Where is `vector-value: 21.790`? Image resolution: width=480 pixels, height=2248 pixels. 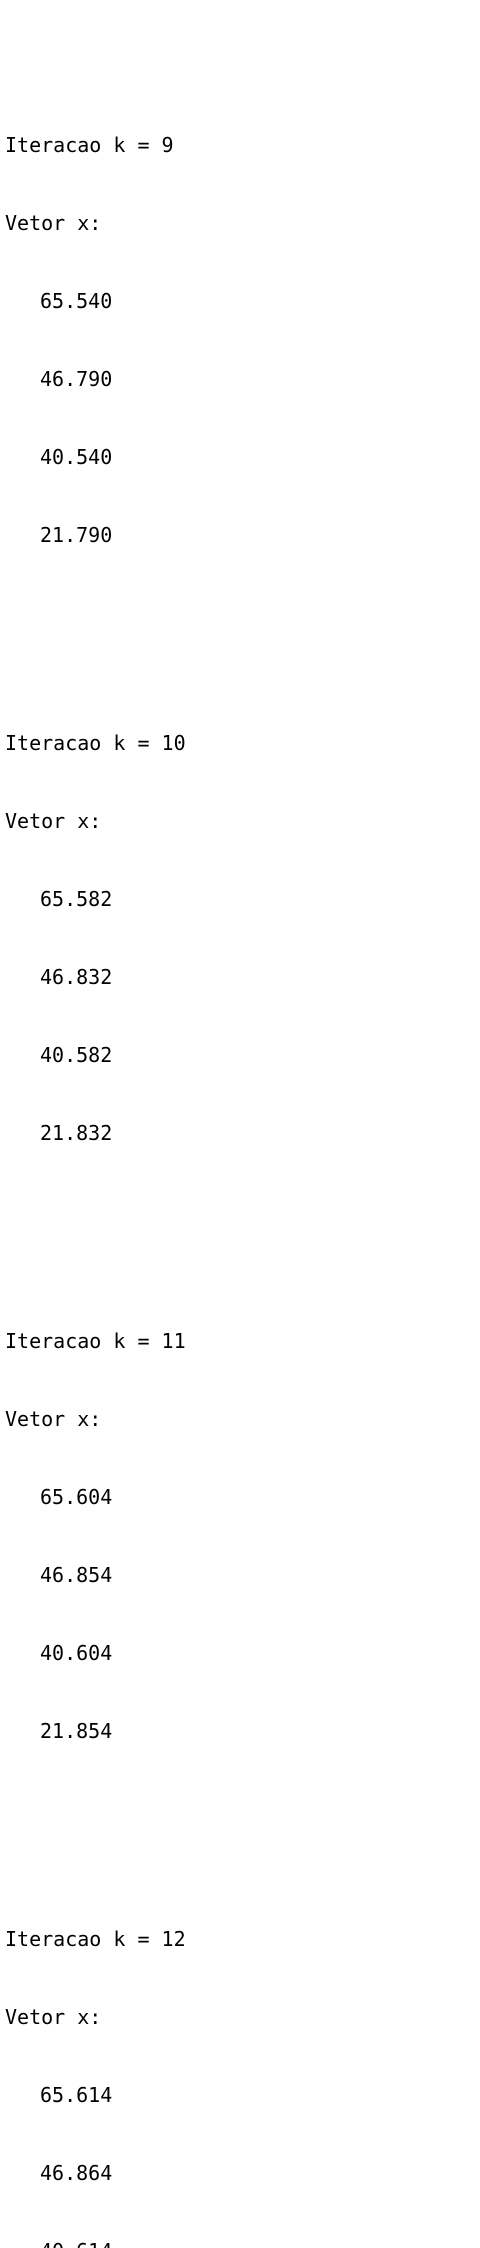
vector-value: 21.790 is located at coordinates (76, 535).